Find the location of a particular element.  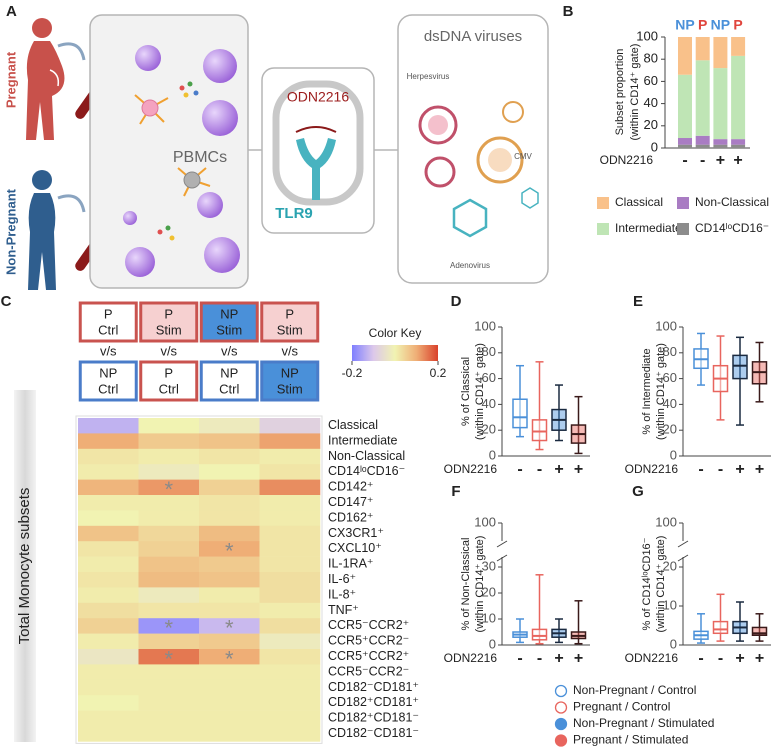

non-pregnant-figure is located at coordinates (42, 230).